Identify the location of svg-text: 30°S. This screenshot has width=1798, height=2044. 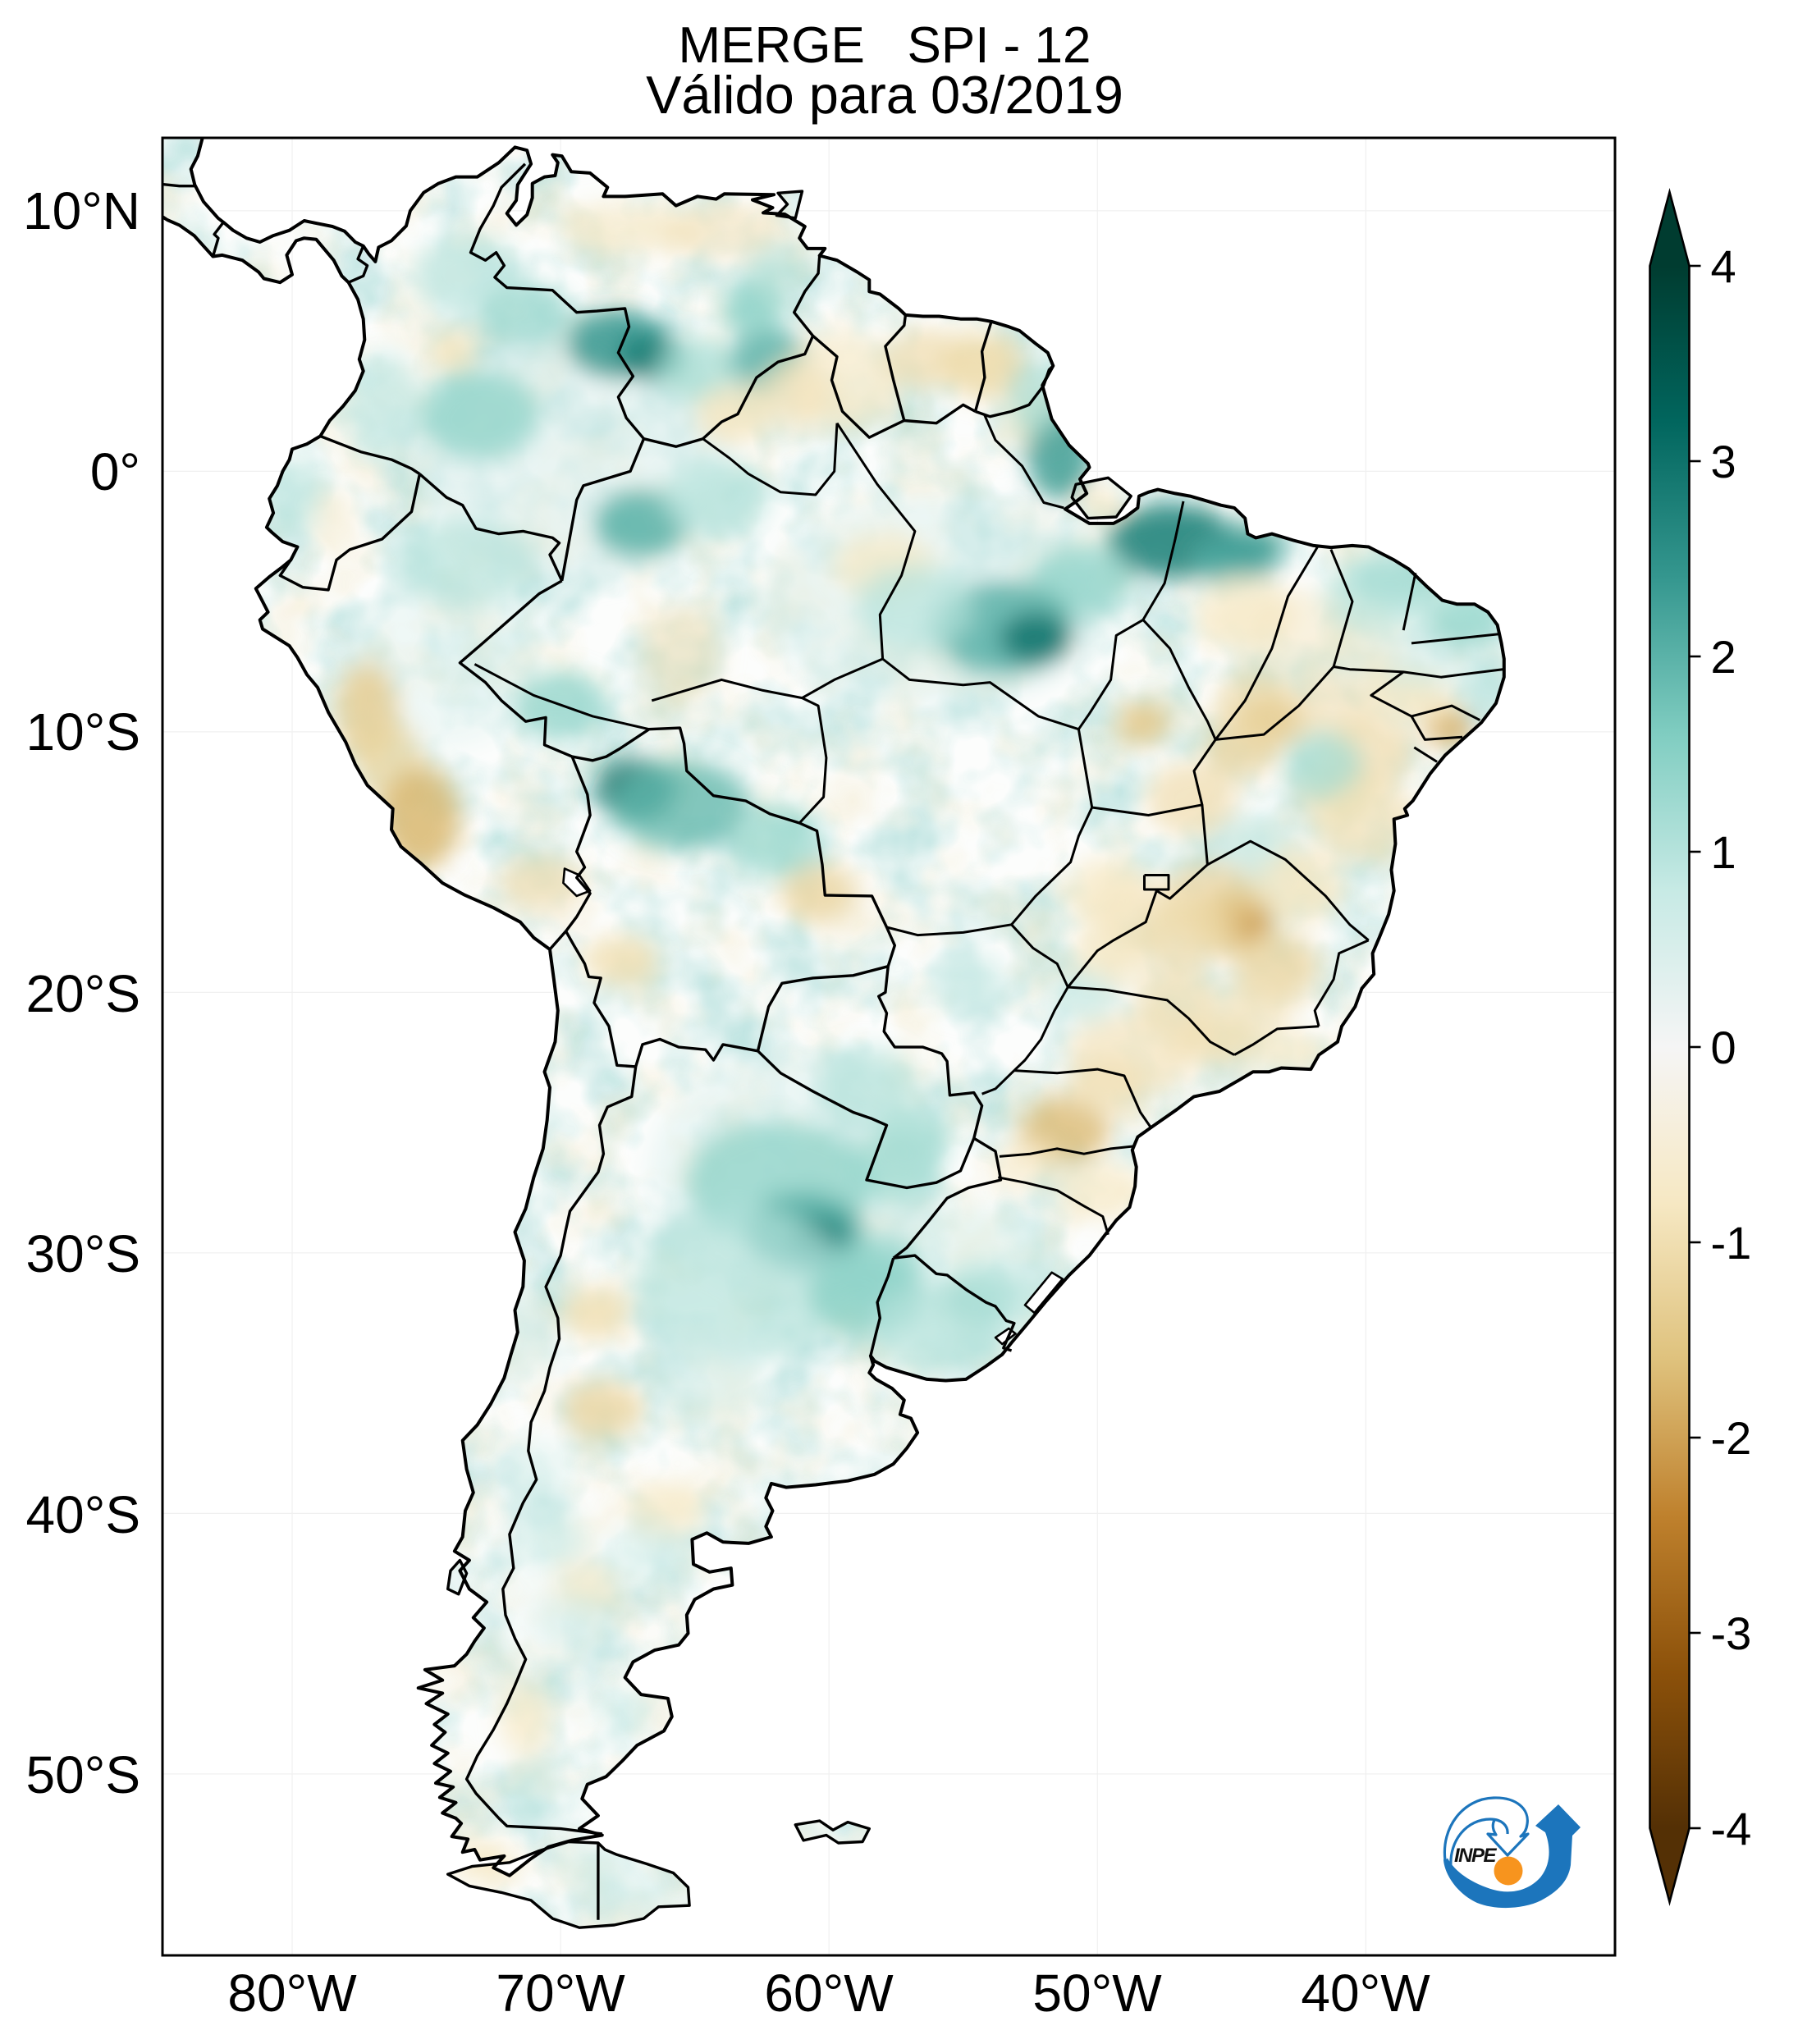
(83, 1253).